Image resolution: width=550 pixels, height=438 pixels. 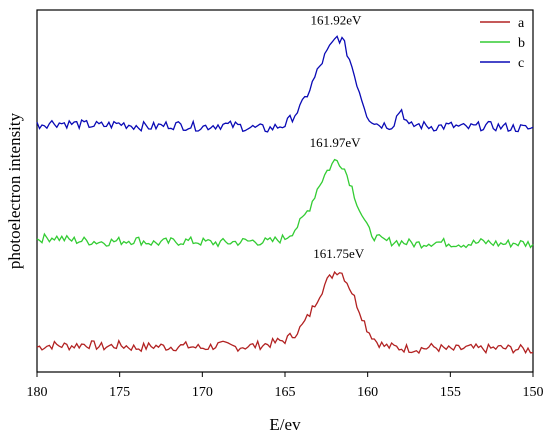 What do you see at coordinates (119, 392) in the screenshot?
I see `x-tick-label: 175` at bounding box center [119, 392].